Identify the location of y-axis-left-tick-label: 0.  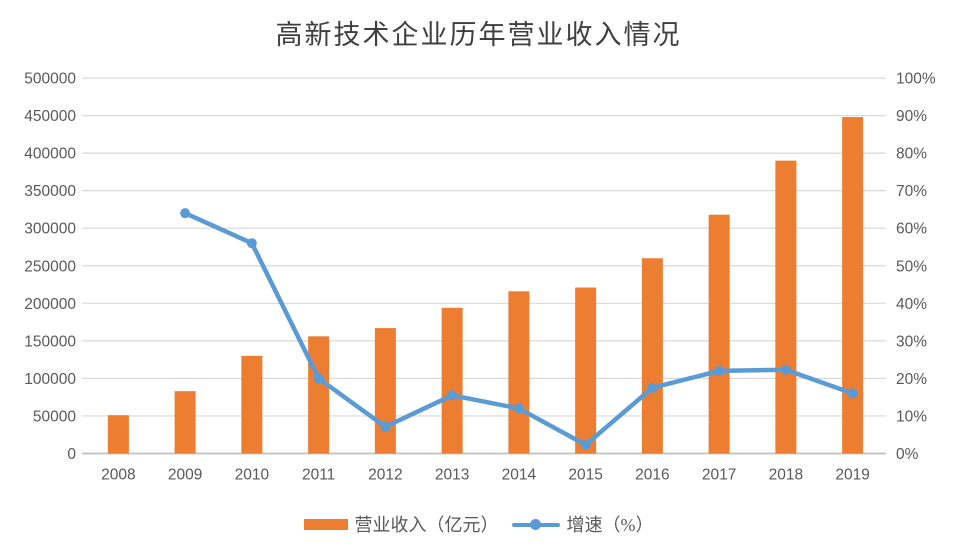
(71, 454).